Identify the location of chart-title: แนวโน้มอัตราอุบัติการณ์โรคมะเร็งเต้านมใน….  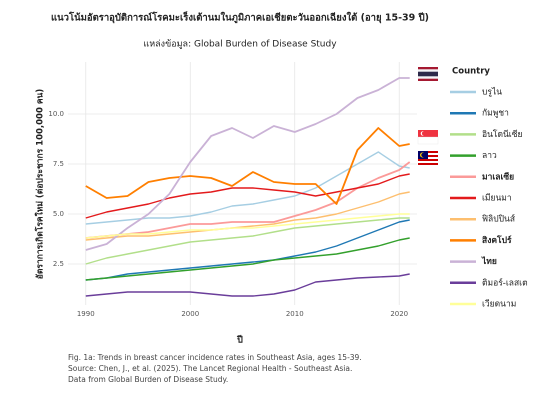
(240, 18).